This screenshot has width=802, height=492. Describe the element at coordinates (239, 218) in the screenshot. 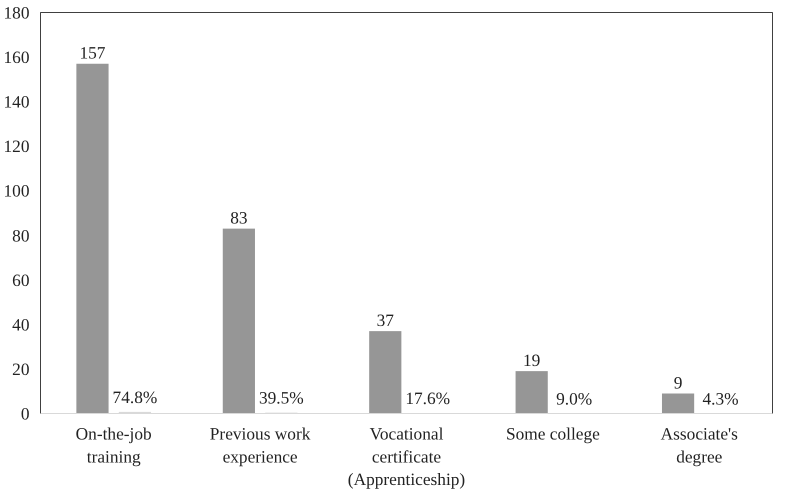

I see `data-label: 83` at that location.